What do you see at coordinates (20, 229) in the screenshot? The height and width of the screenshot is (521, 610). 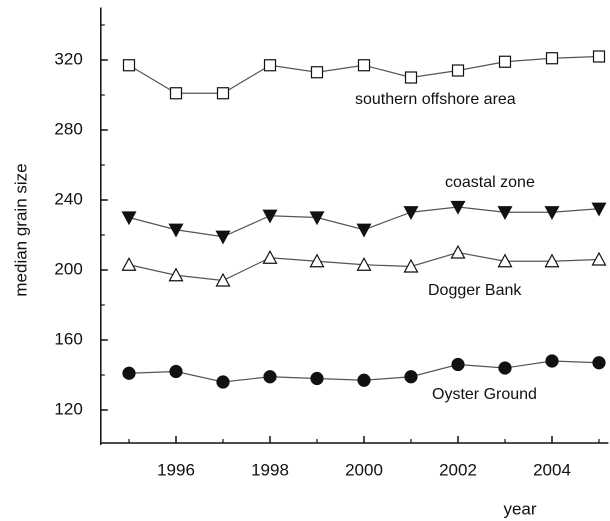 I see `y-axis-label: median grain size` at bounding box center [20, 229].